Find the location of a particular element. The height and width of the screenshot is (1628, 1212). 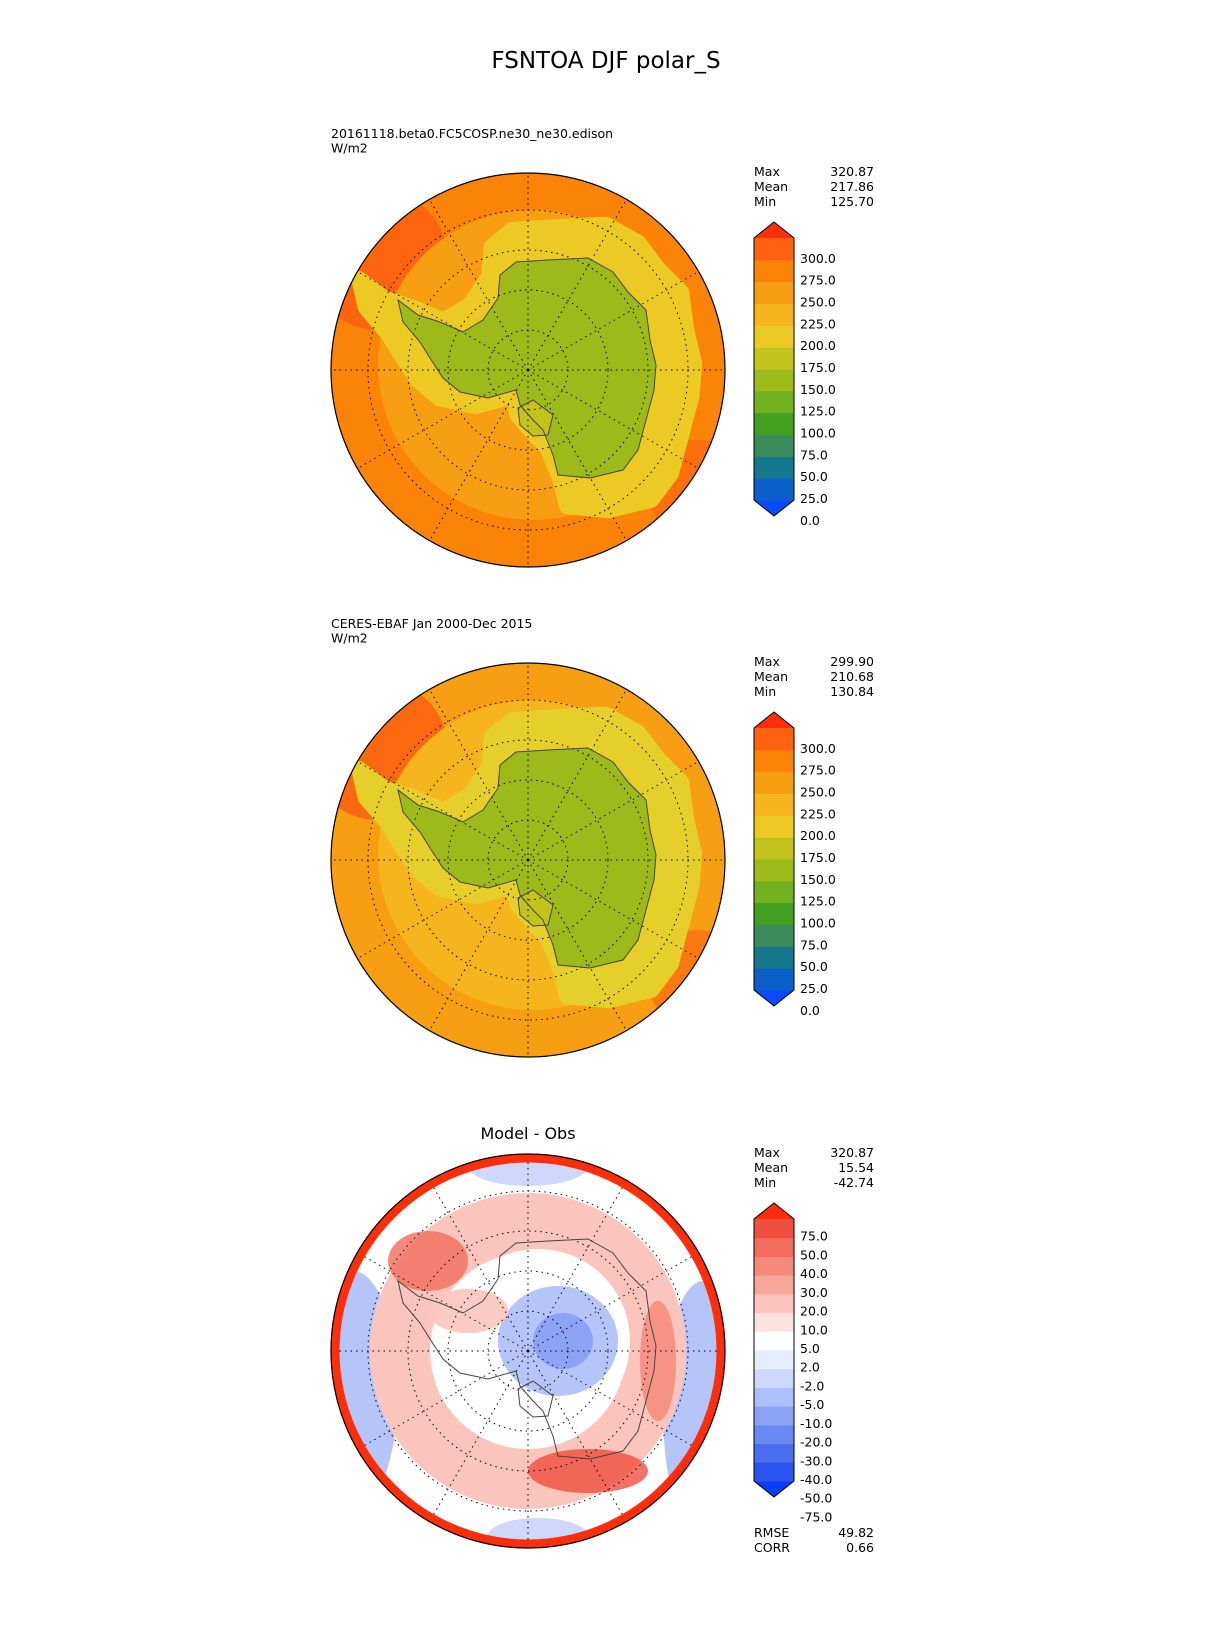

colorbar-tick-label: -40.0 is located at coordinates (816, 1479).